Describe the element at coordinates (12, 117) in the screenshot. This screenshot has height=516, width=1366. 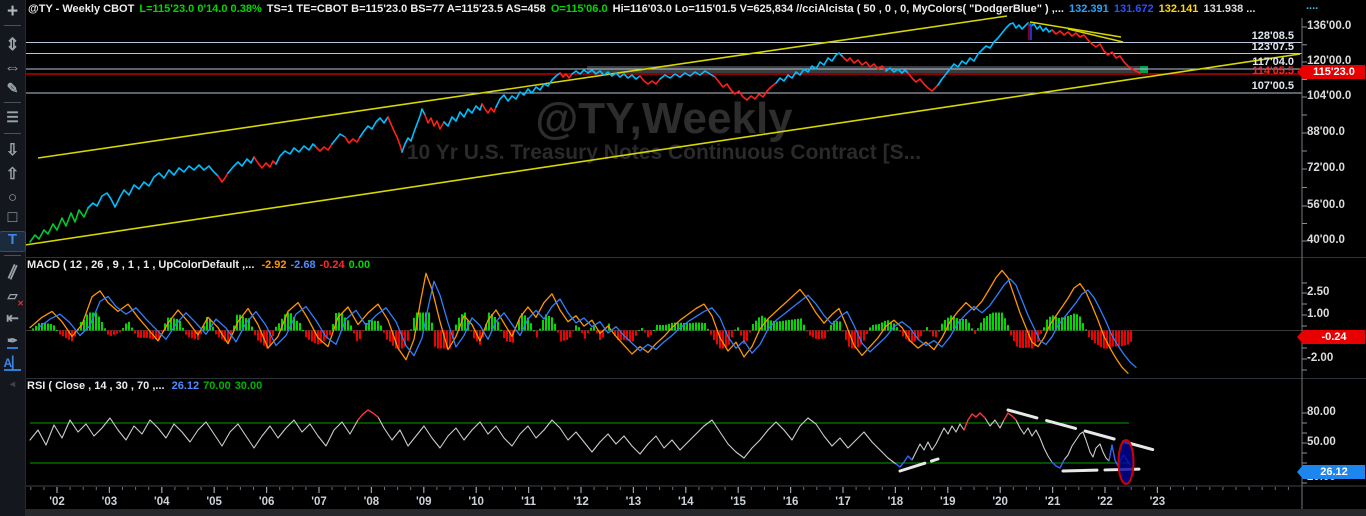
I see `menu-icon: ☰` at that location.